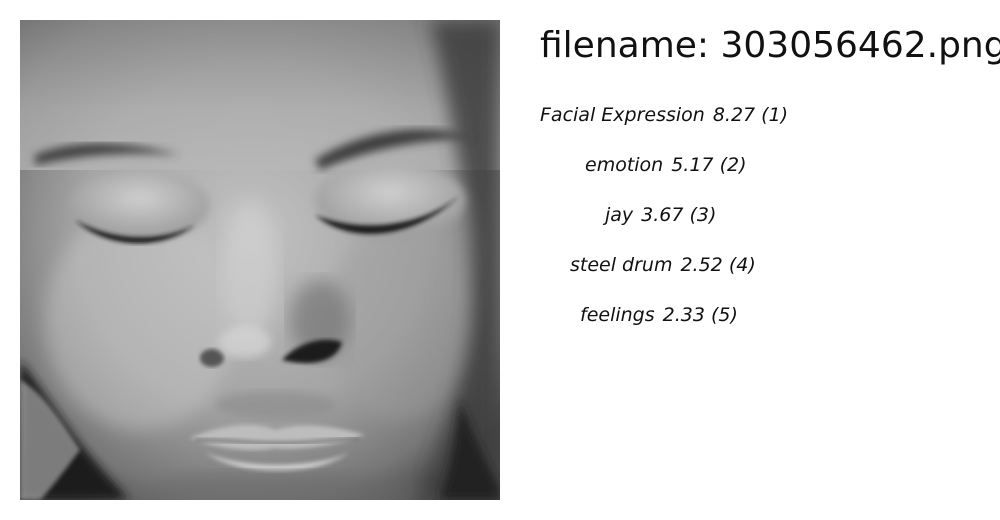 The height and width of the screenshot is (520, 1000). Describe the element at coordinates (709, 165) in the screenshot. I see `label-score: 5.17 (2)` at that location.